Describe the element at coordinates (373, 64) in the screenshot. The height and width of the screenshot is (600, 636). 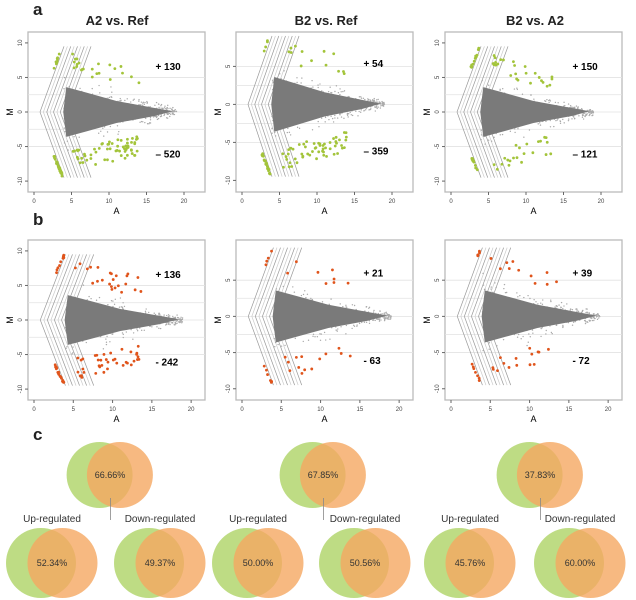
I see `up-count-label: + 54` at that location.